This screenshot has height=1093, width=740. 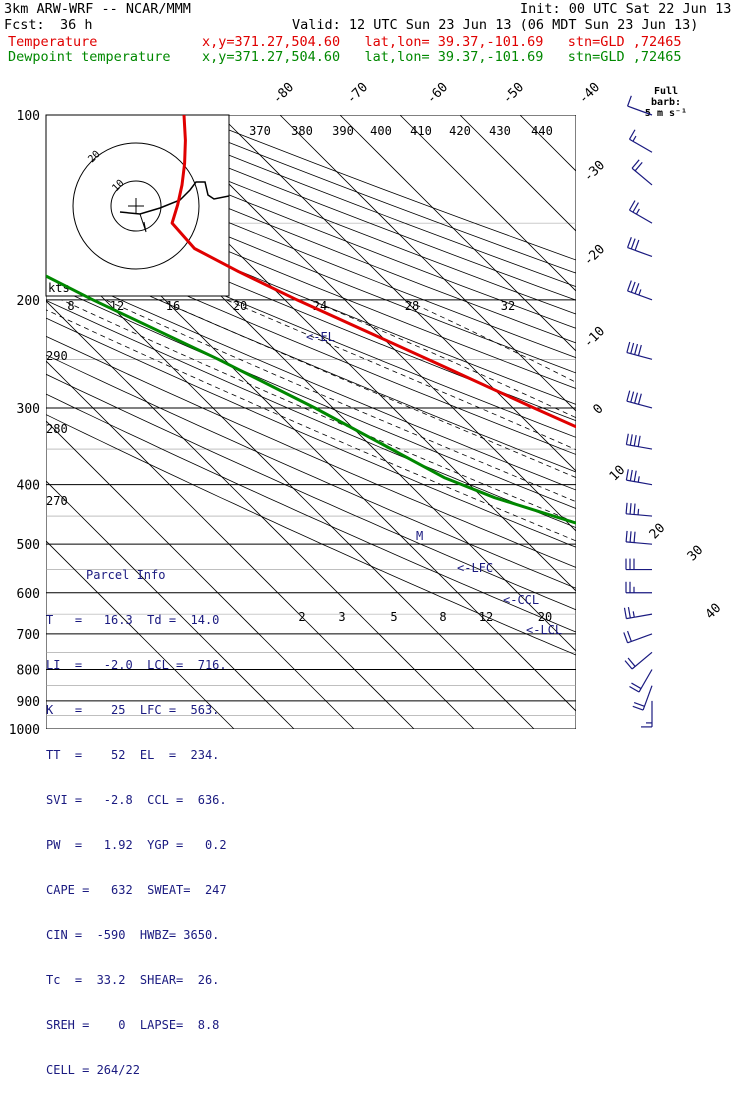 What do you see at coordinates (542, 131) in the screenshot?
I see `theta-label: 440` at bounding box center [542, 131].